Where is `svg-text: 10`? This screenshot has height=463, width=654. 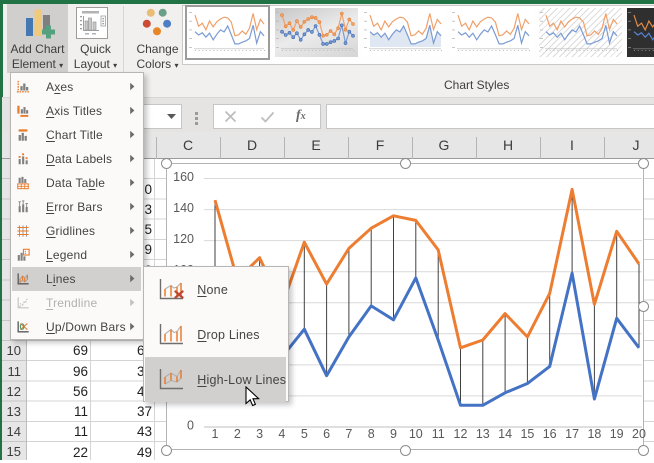
svg-text: 10 is located at coordinates (416, 434).